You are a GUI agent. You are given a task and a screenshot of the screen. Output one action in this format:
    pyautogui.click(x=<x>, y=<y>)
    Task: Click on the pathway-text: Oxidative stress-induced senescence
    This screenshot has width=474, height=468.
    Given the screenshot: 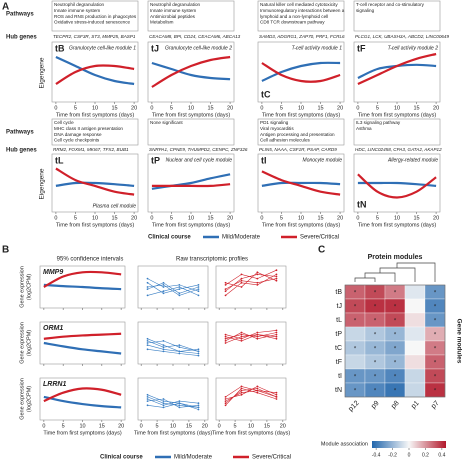 What is the action you would take?
    pyautogui.click(x=92, y=22)
    